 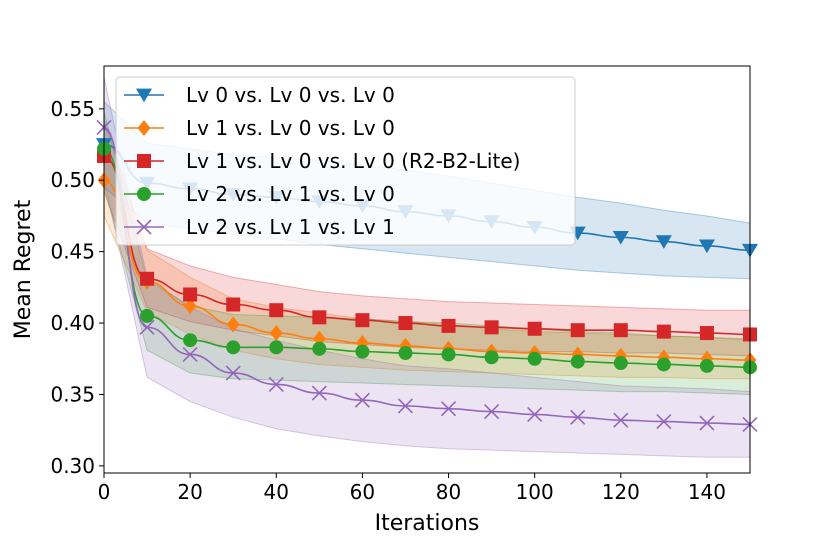 What do you see at coordinates (427, 523) in the screenshot?
I see `x-axis-label: Iterations` at bounding box center [427, 523].